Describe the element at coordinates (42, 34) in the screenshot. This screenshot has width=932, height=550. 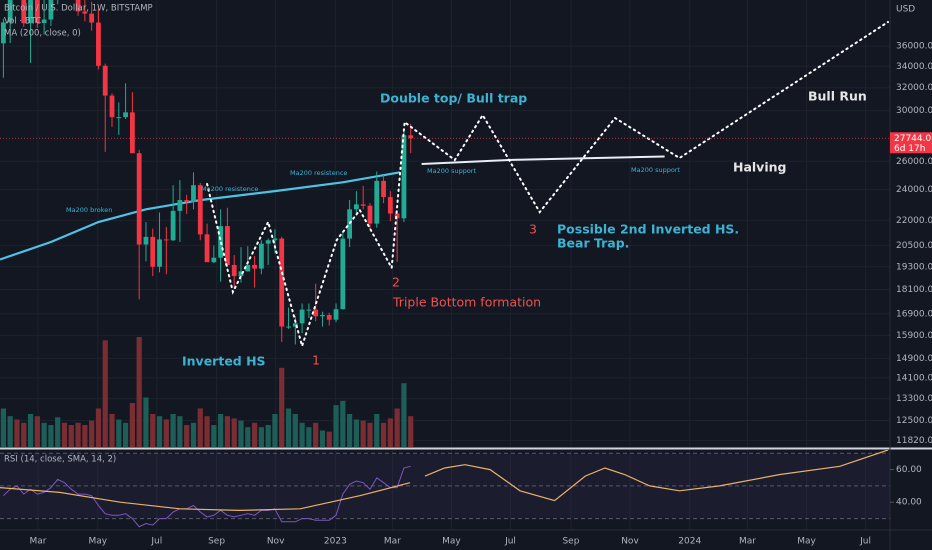
I see `legend-ma: MA (200, close, 0)` at that location.